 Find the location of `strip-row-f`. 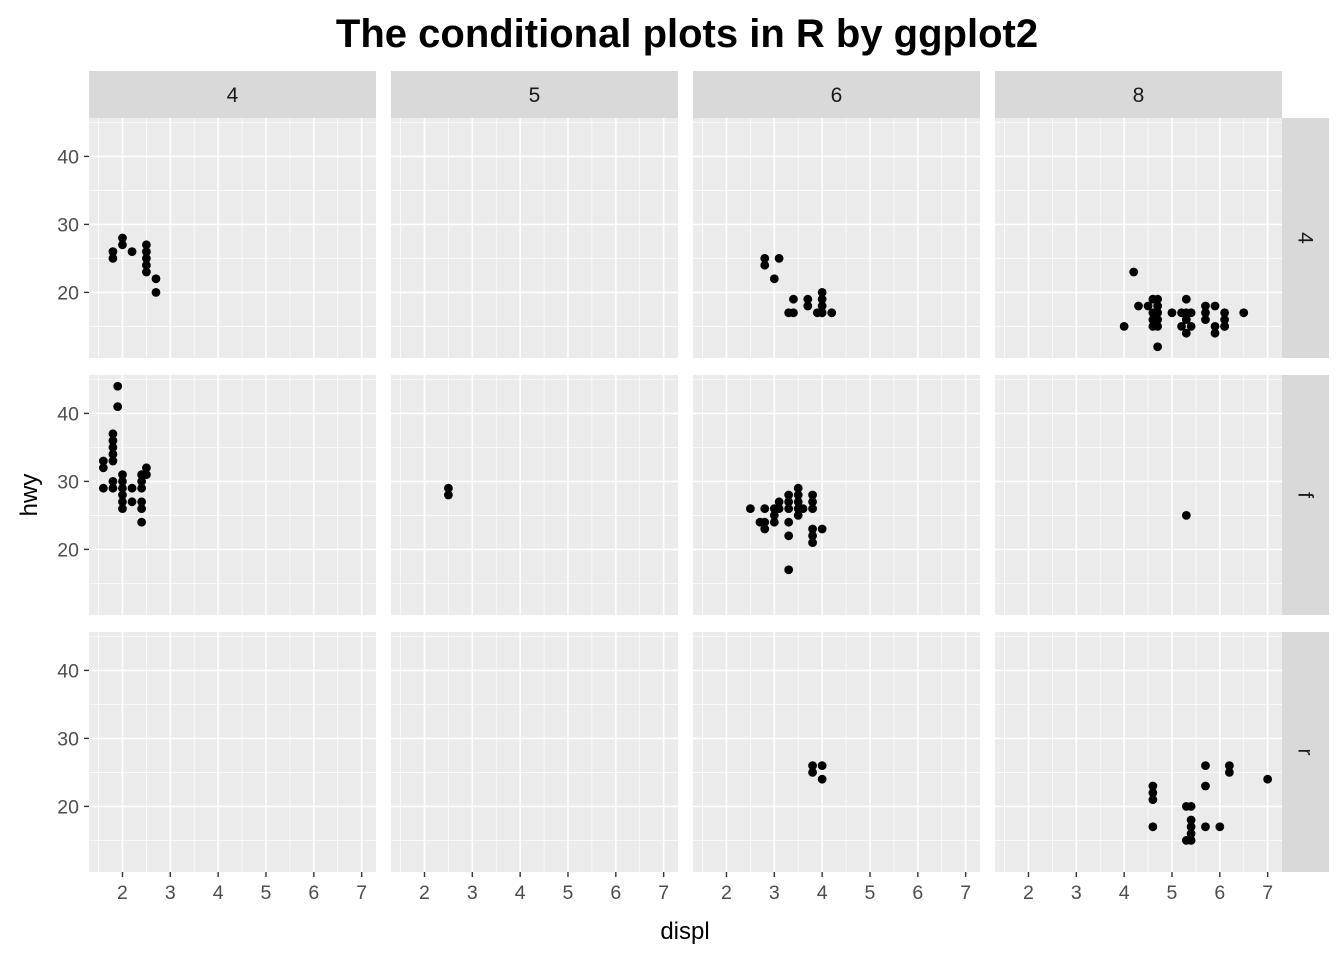

strip-row-f is located at coordinates (1305, 495).